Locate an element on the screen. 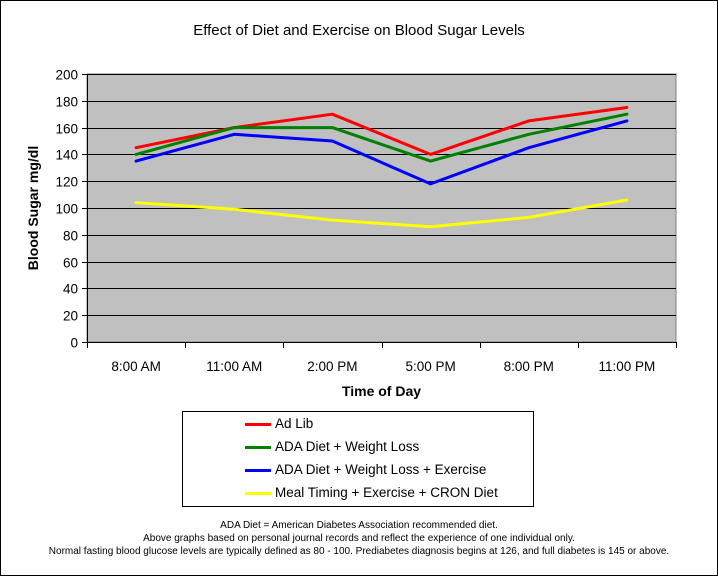  legend-swatch-ad-lib is located at coordinates (258, 424).